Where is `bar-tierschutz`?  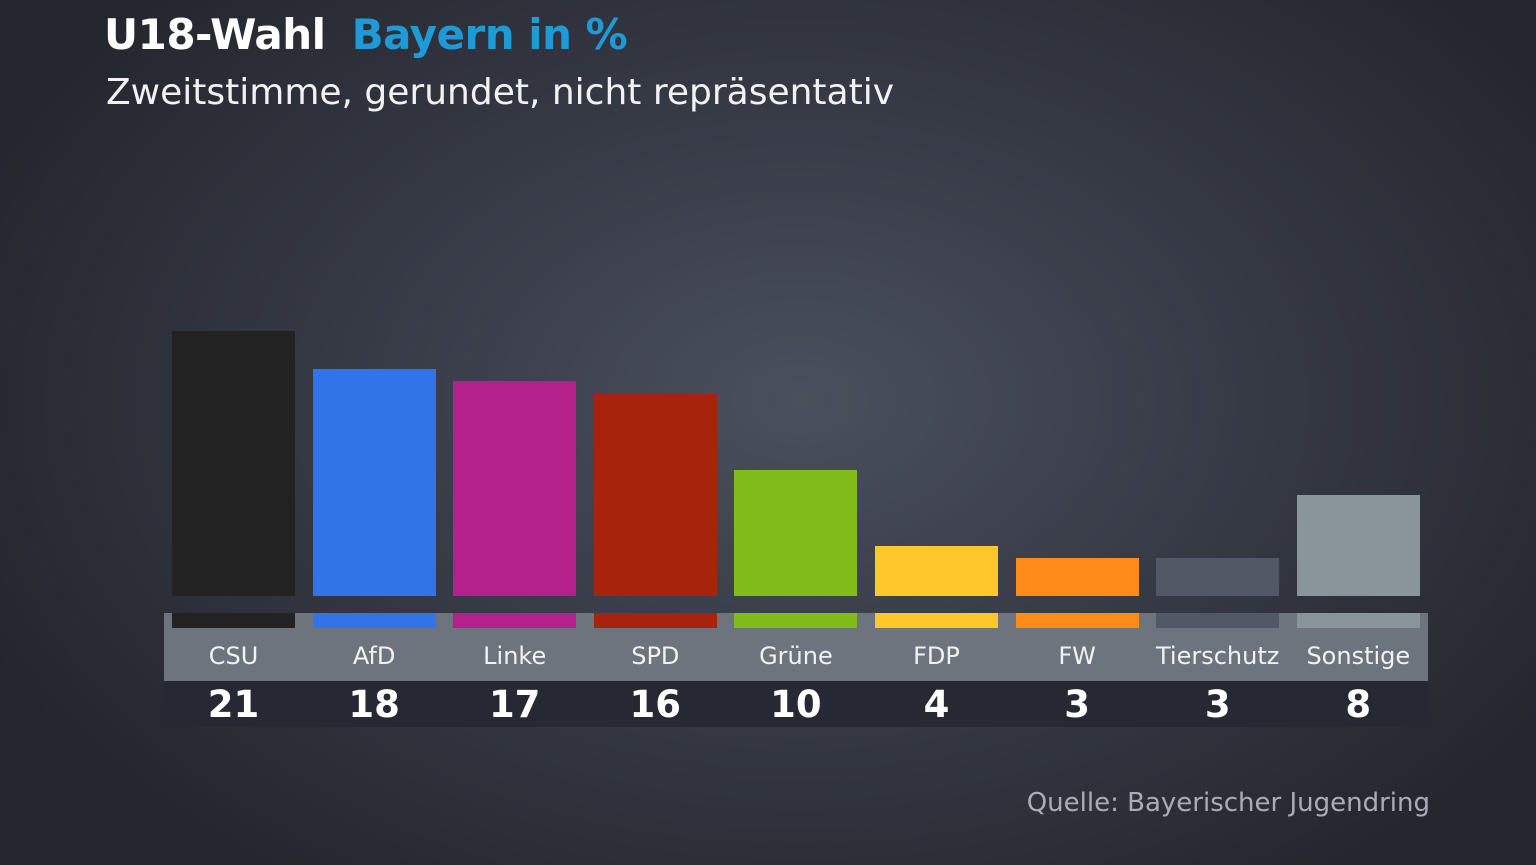 bar-tierschutz is located at coordinates (1218, 577).